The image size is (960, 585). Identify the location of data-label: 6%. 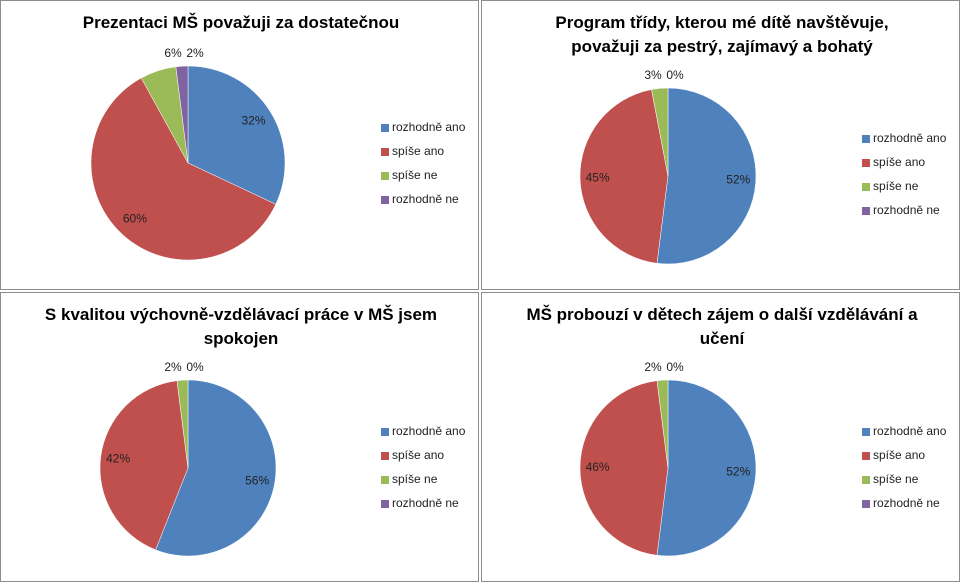
(173, 53).